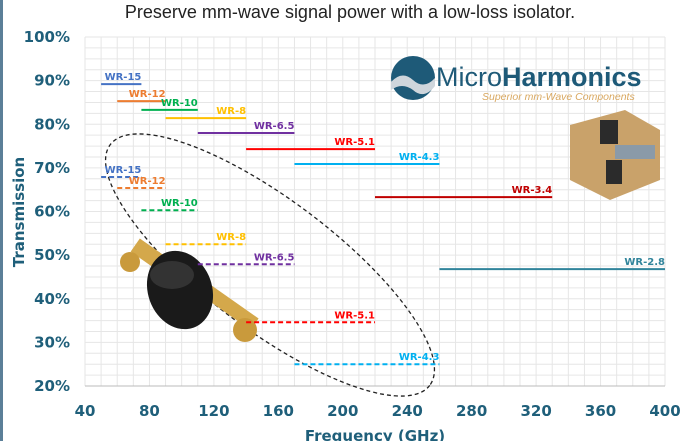 The width and height of the screenshot is (700, 441). What do you see at coordinates (375, 434) in the screenshot?
I see `x-axis-label: Frequency (GHz)` at bounding box center [375, 434].